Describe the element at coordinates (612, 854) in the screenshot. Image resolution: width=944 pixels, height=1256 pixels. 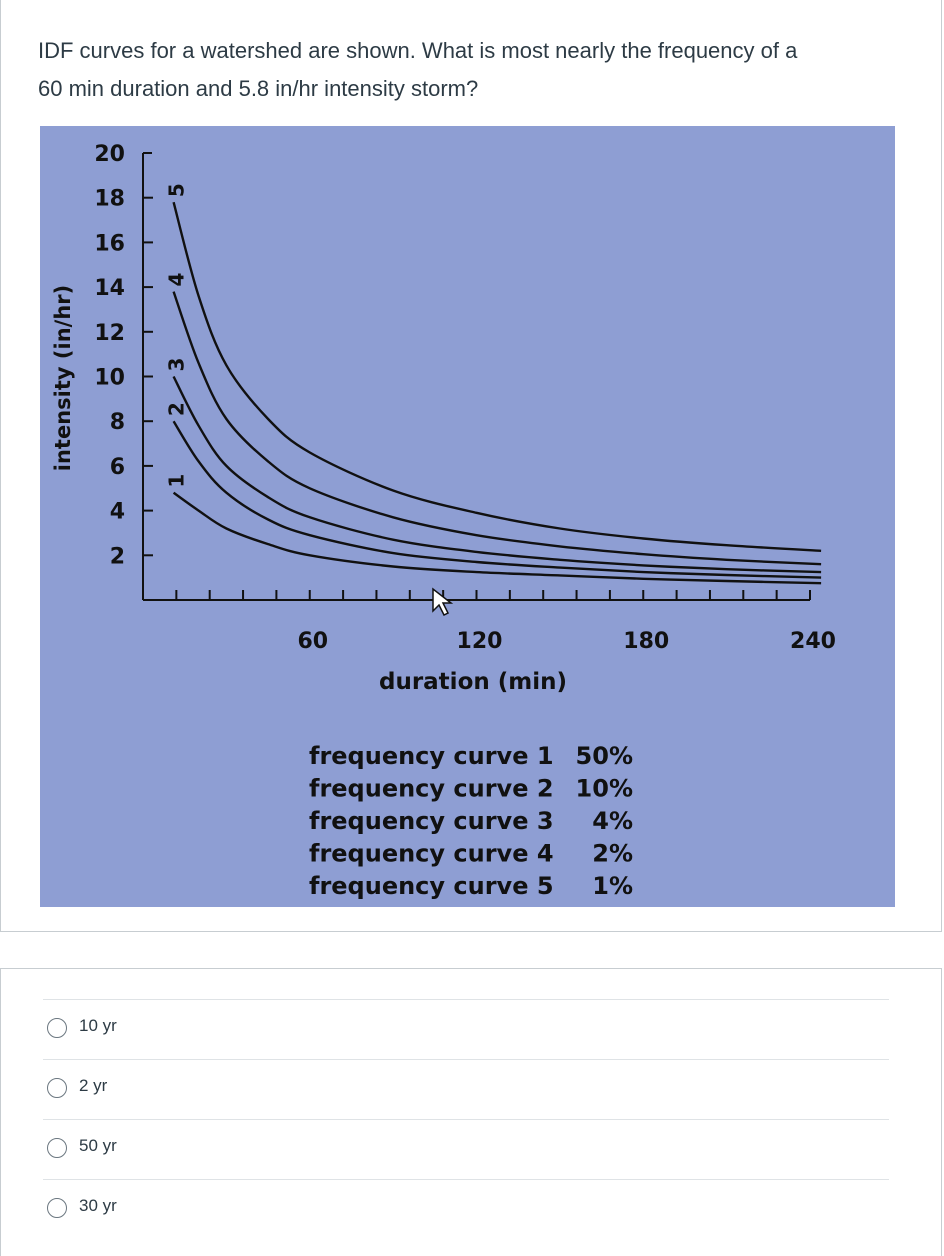
I see `legend-curve-frequency: 2%` at that location.